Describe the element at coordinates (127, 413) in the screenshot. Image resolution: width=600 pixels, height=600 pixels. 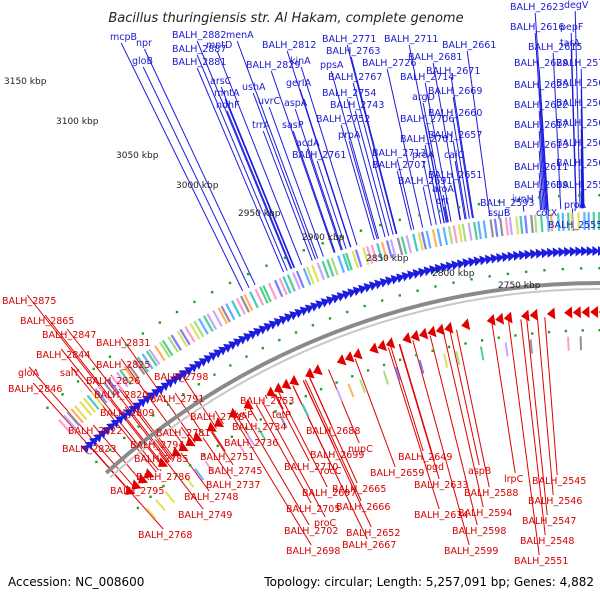
I see `reverse-gene-label: BALH_2809` at that location.